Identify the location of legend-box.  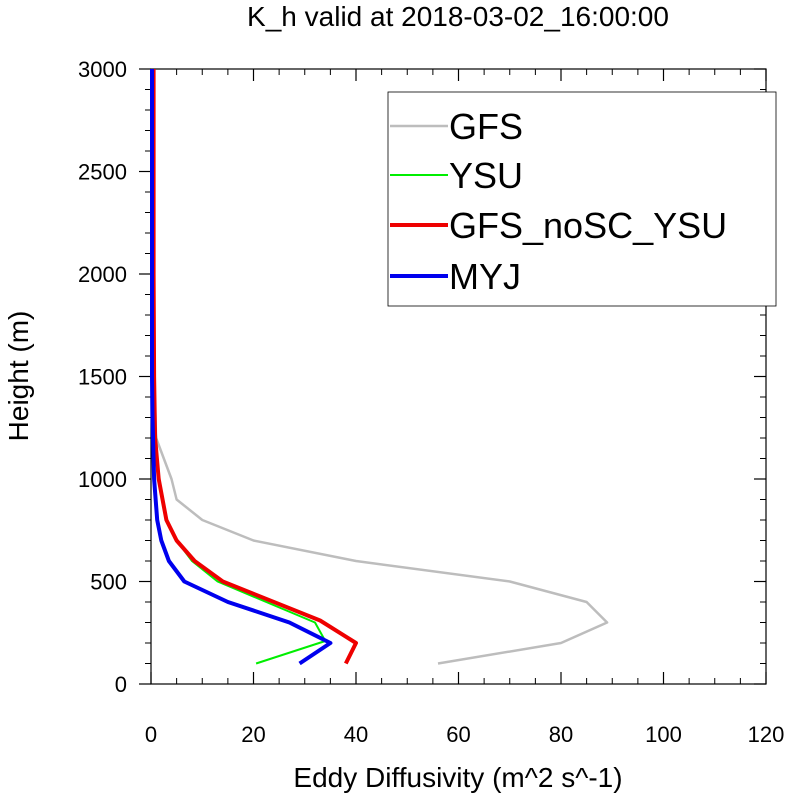
(582, 199).